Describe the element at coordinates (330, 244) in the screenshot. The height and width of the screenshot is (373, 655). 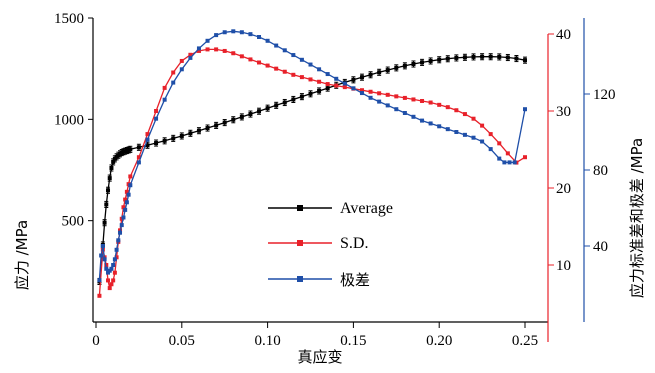
I see `legend: Average S.D. 极差` at that location.